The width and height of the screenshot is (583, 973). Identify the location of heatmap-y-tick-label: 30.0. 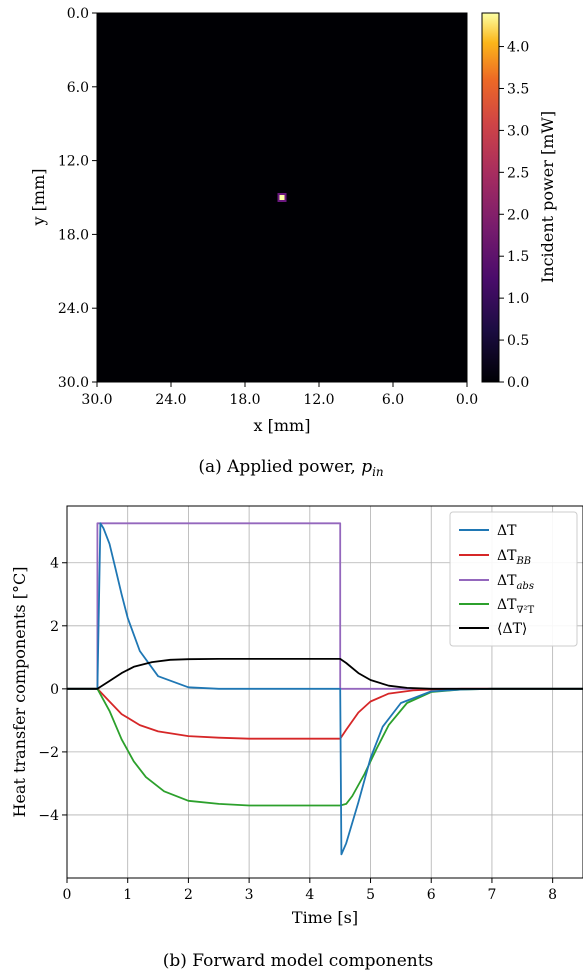
(73, 383).